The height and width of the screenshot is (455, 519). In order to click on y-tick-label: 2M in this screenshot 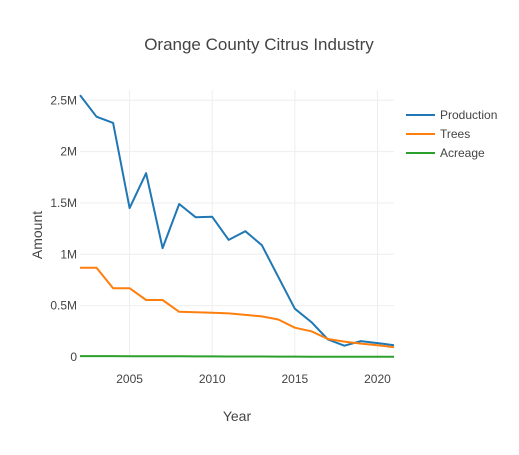, I will do `click(68, 152)`.